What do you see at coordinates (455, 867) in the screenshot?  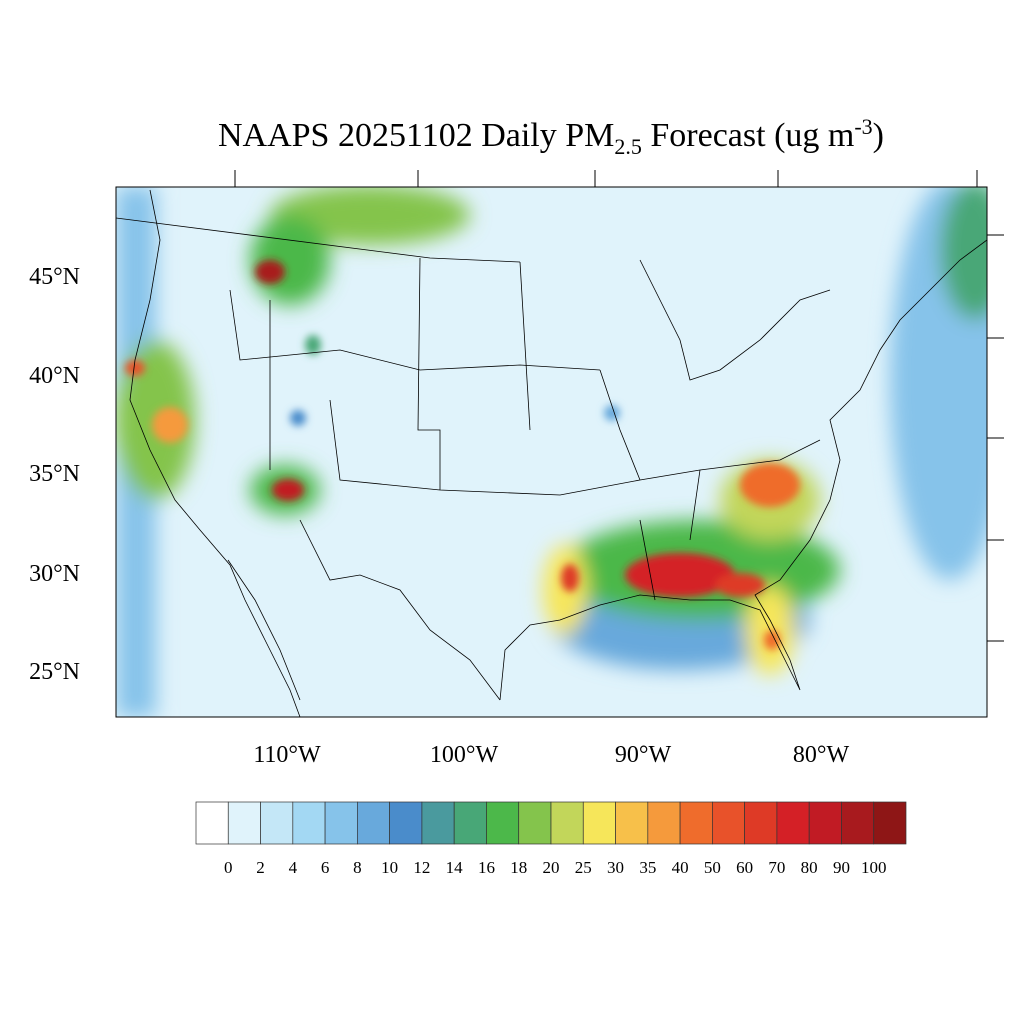 I see `colorbar-label: 14` at bounding box center [455, 867].